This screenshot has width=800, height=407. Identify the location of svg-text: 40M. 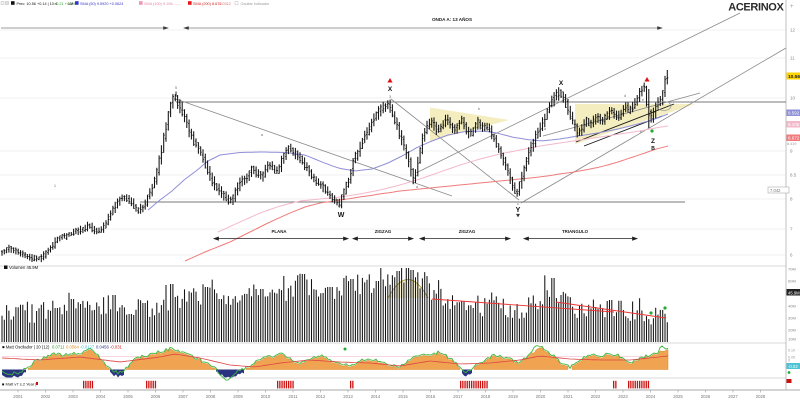
(792, 306).